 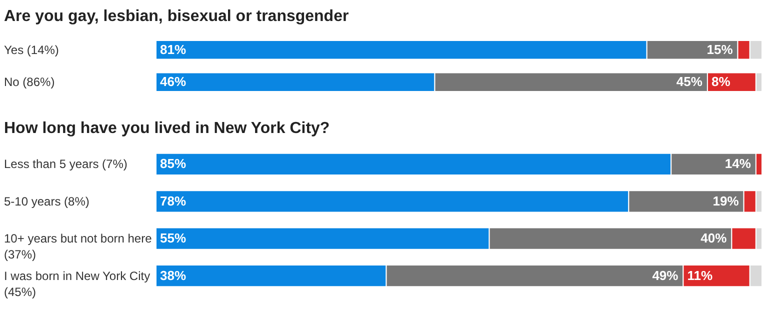 I want to click on data-label: 85%, so click(x=173, y=164).